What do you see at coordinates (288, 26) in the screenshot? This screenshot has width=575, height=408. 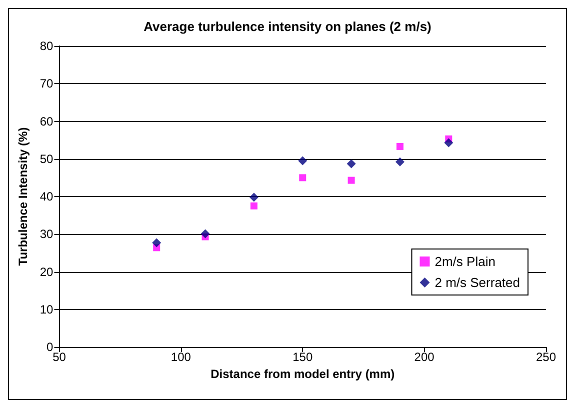 I see `chart-title: Average turbulence intensity on planes (2 m/s)` at bounding box center [288, 26].